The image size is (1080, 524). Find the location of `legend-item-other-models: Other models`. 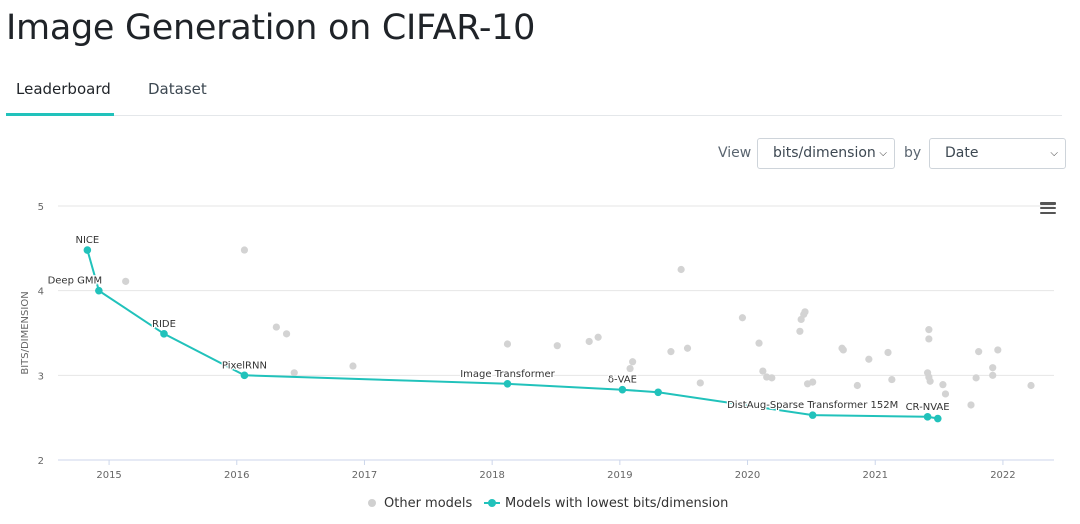

legend-item-other-models: Other models is located at coordinates (420, 503).